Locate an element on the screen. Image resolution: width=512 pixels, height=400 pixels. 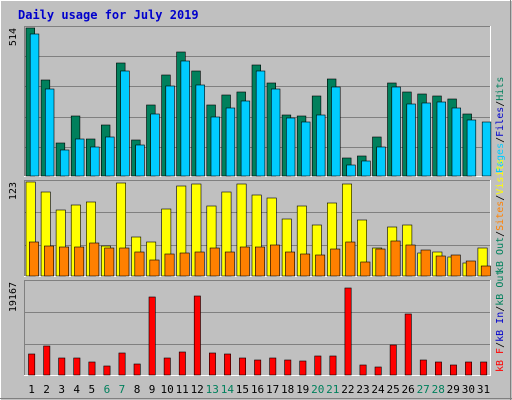
legend-item: kB In is located at coordinates (500, 327).